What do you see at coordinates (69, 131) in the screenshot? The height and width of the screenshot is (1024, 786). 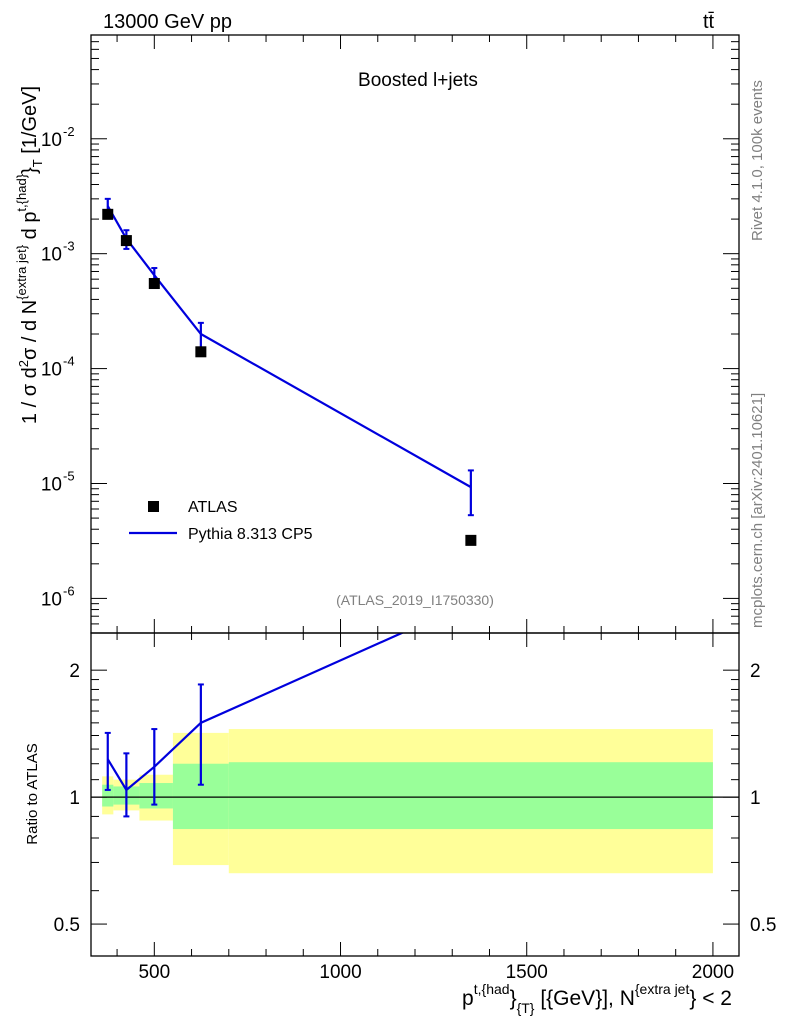 I see `main-y-tick-label-exponent: -2` at bounding box center [69, 131].